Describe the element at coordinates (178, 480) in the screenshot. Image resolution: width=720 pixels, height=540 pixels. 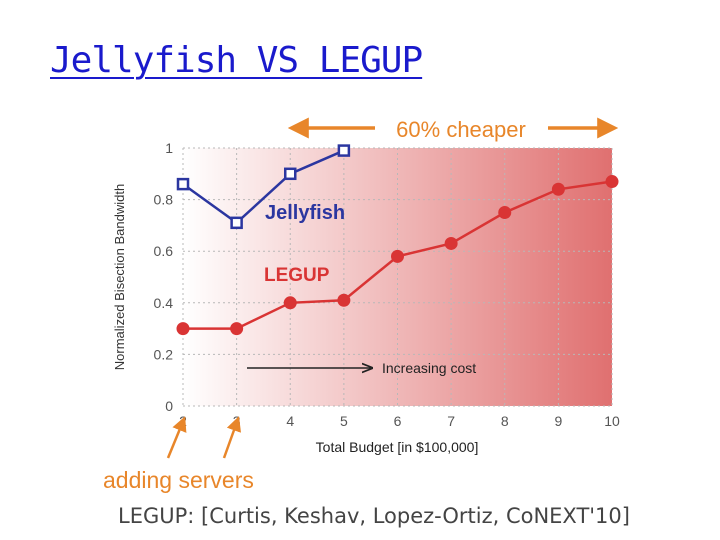
I see `adding-servers-label: adding servers` at that location.